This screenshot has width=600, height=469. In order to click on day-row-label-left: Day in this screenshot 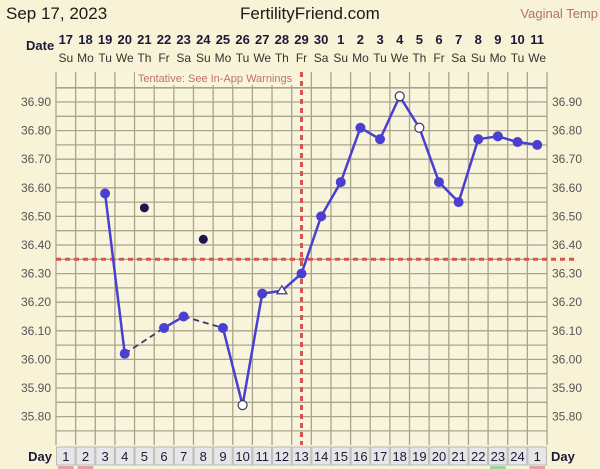, I will do `click(40, 456)`.